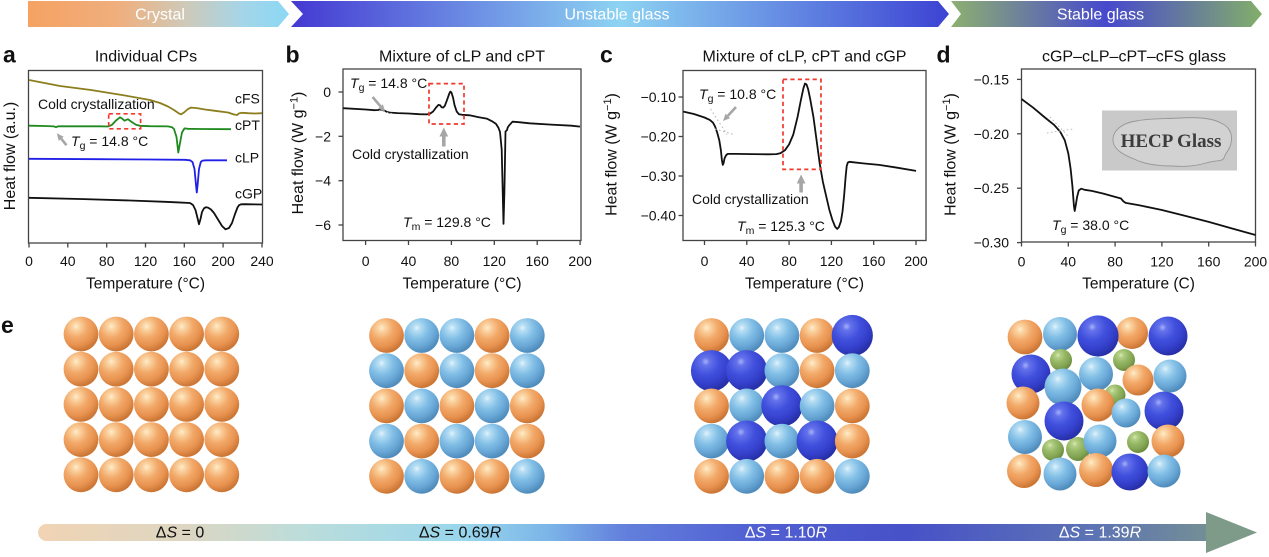  What do you see at coordinates (1171, 141) in the screenshot?
I see `svg-text: HECP Glass` at bounding box center [1171, 141].